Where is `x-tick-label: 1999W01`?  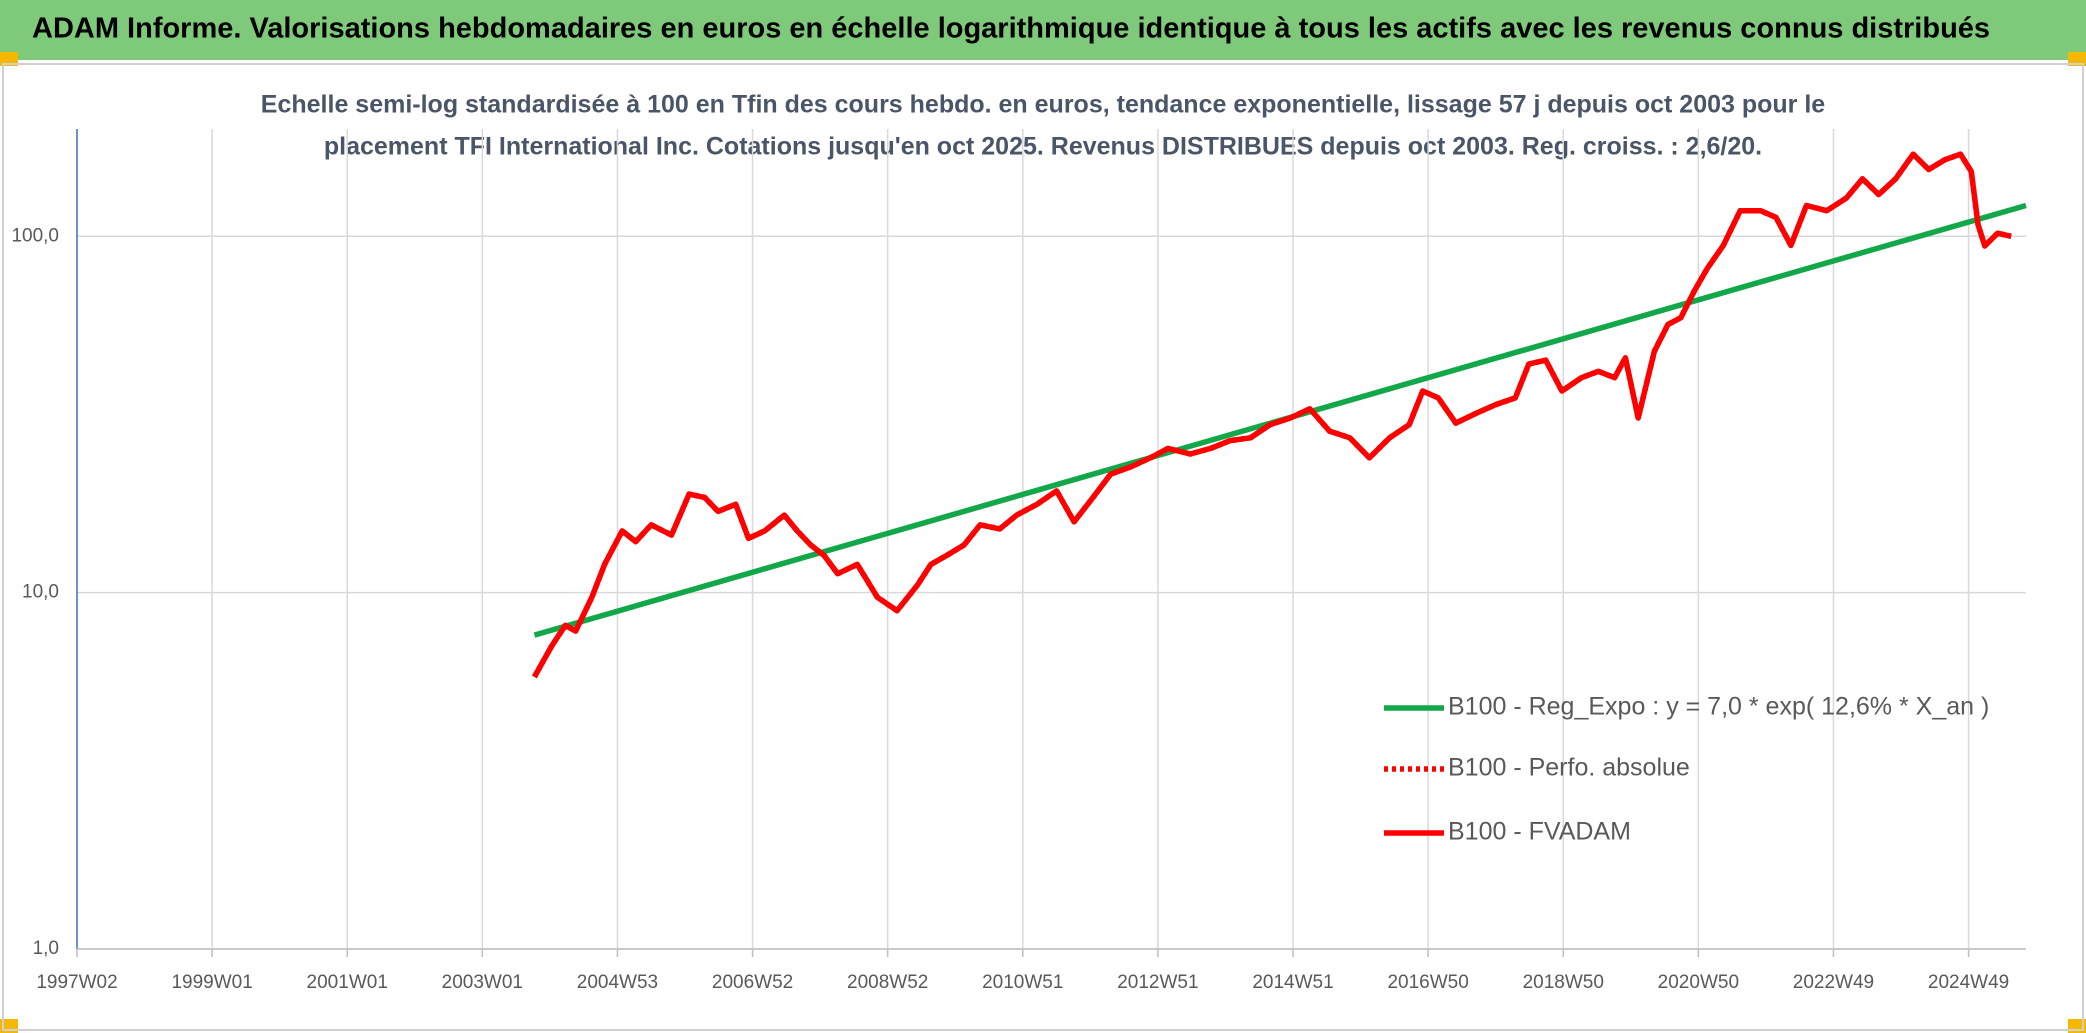
x-tick-label: 1999W01 is located at coordinates (211, 982).